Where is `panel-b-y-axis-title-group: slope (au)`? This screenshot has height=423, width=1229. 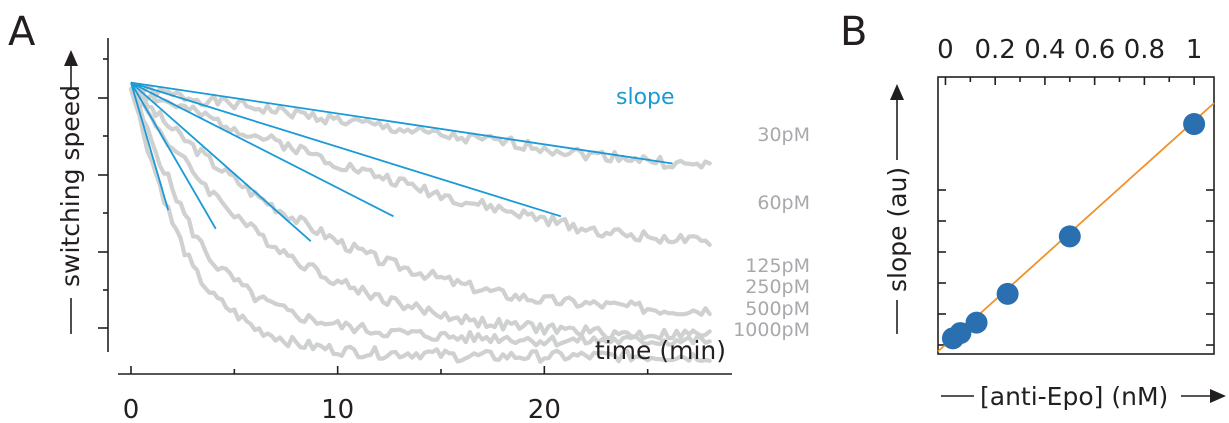
panel-b-y-axis-title-group: slope (au) is located at coordinates (897, 209).